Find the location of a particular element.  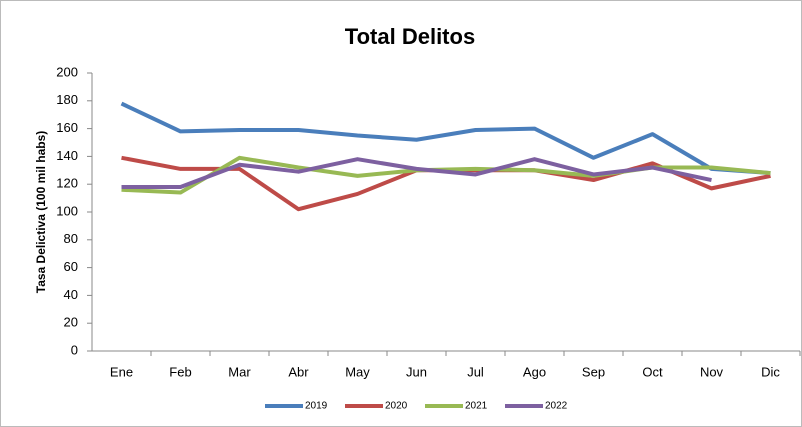

y-tick-label: 40 is located at coordinates (71, 294).